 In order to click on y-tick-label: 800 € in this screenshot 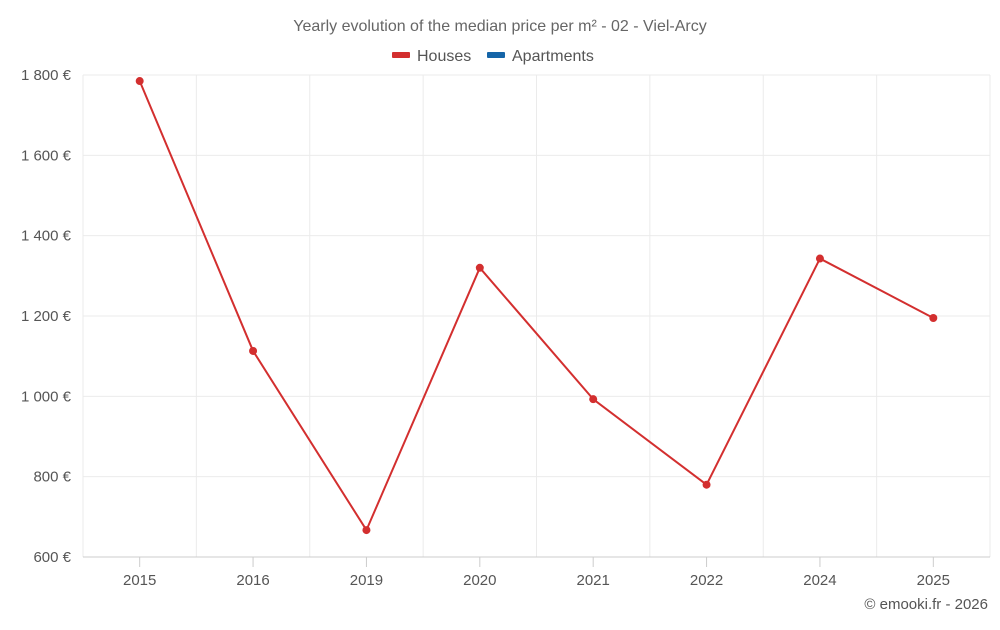, I will do `click(52, 477)`.